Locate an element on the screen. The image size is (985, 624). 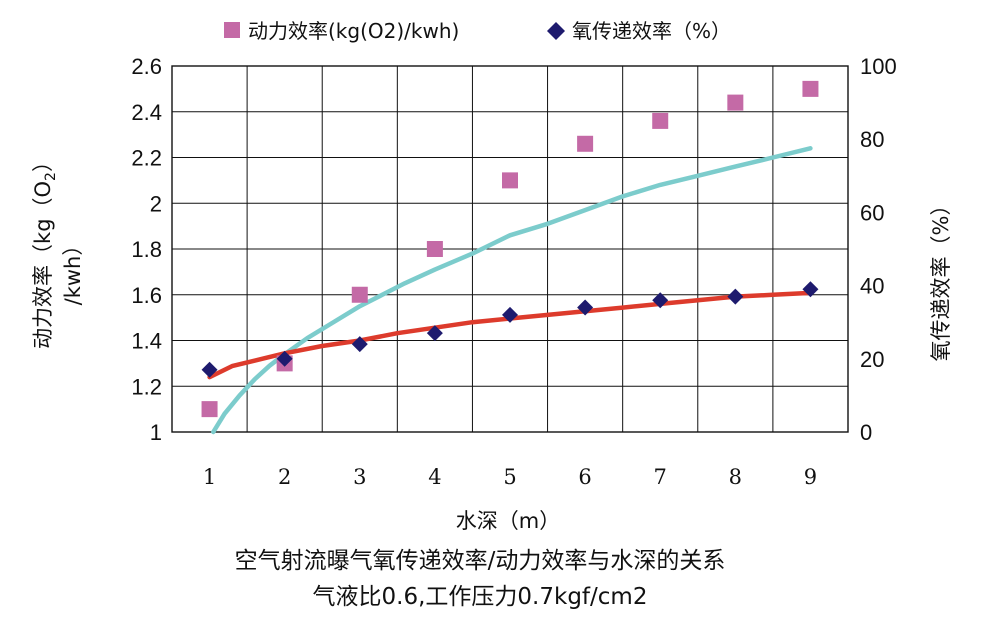
right-tick-label: 40 is located at coordinates (872, 286).